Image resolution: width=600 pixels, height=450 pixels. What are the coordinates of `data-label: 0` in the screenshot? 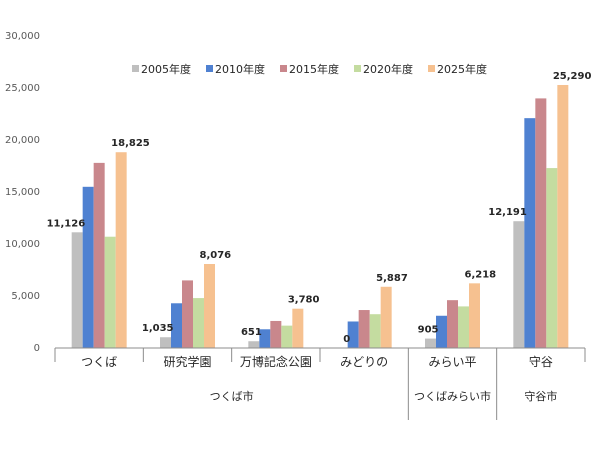 It's located at (346, 339).